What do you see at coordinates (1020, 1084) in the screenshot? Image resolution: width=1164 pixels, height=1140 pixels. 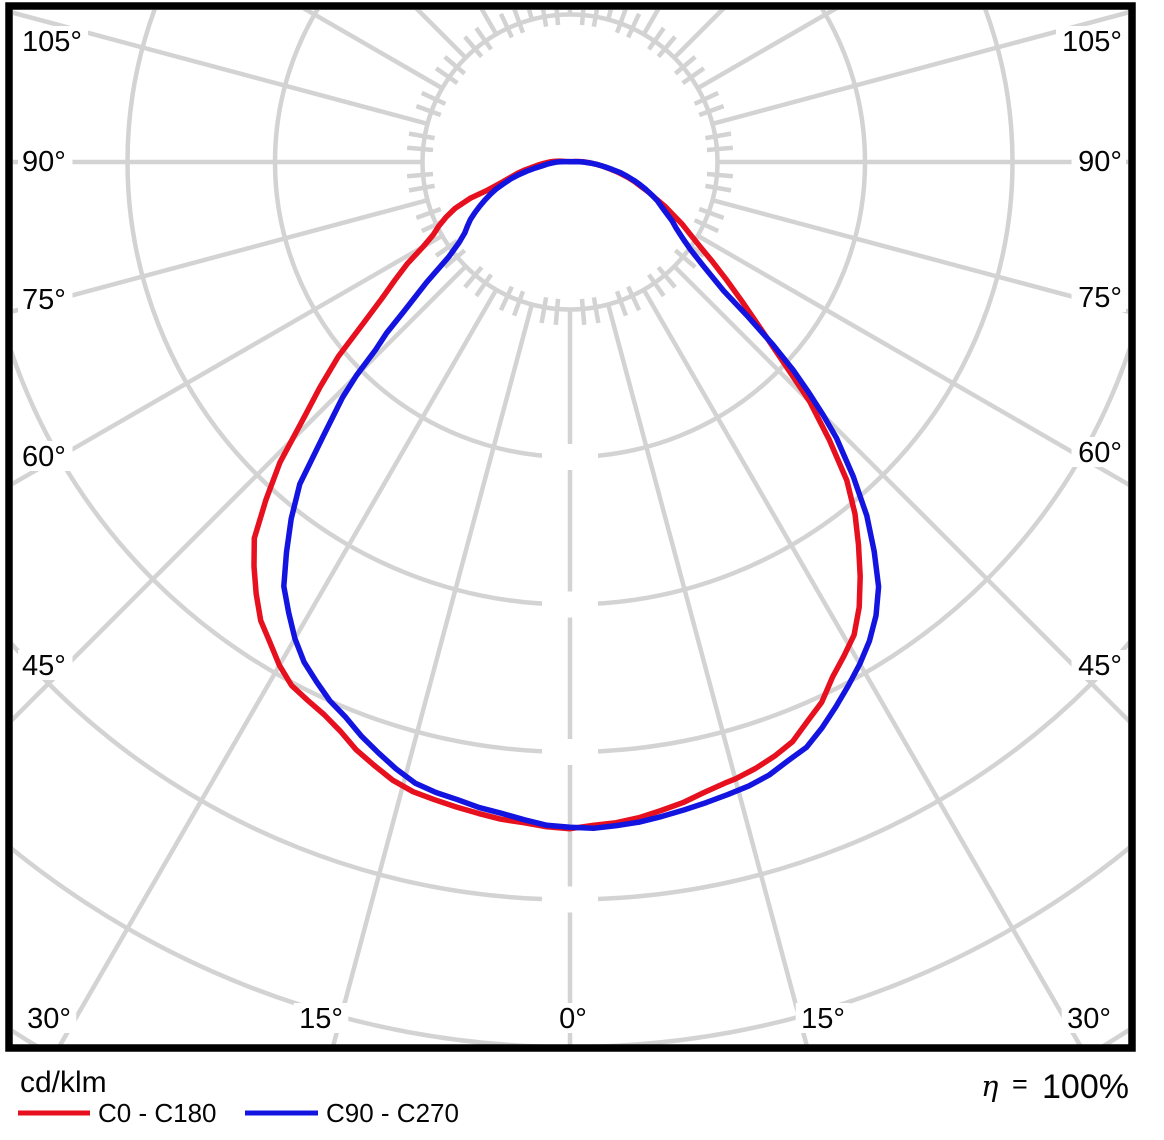 I see `efficiency-equals: =` at bounding box center [1020, 1084].